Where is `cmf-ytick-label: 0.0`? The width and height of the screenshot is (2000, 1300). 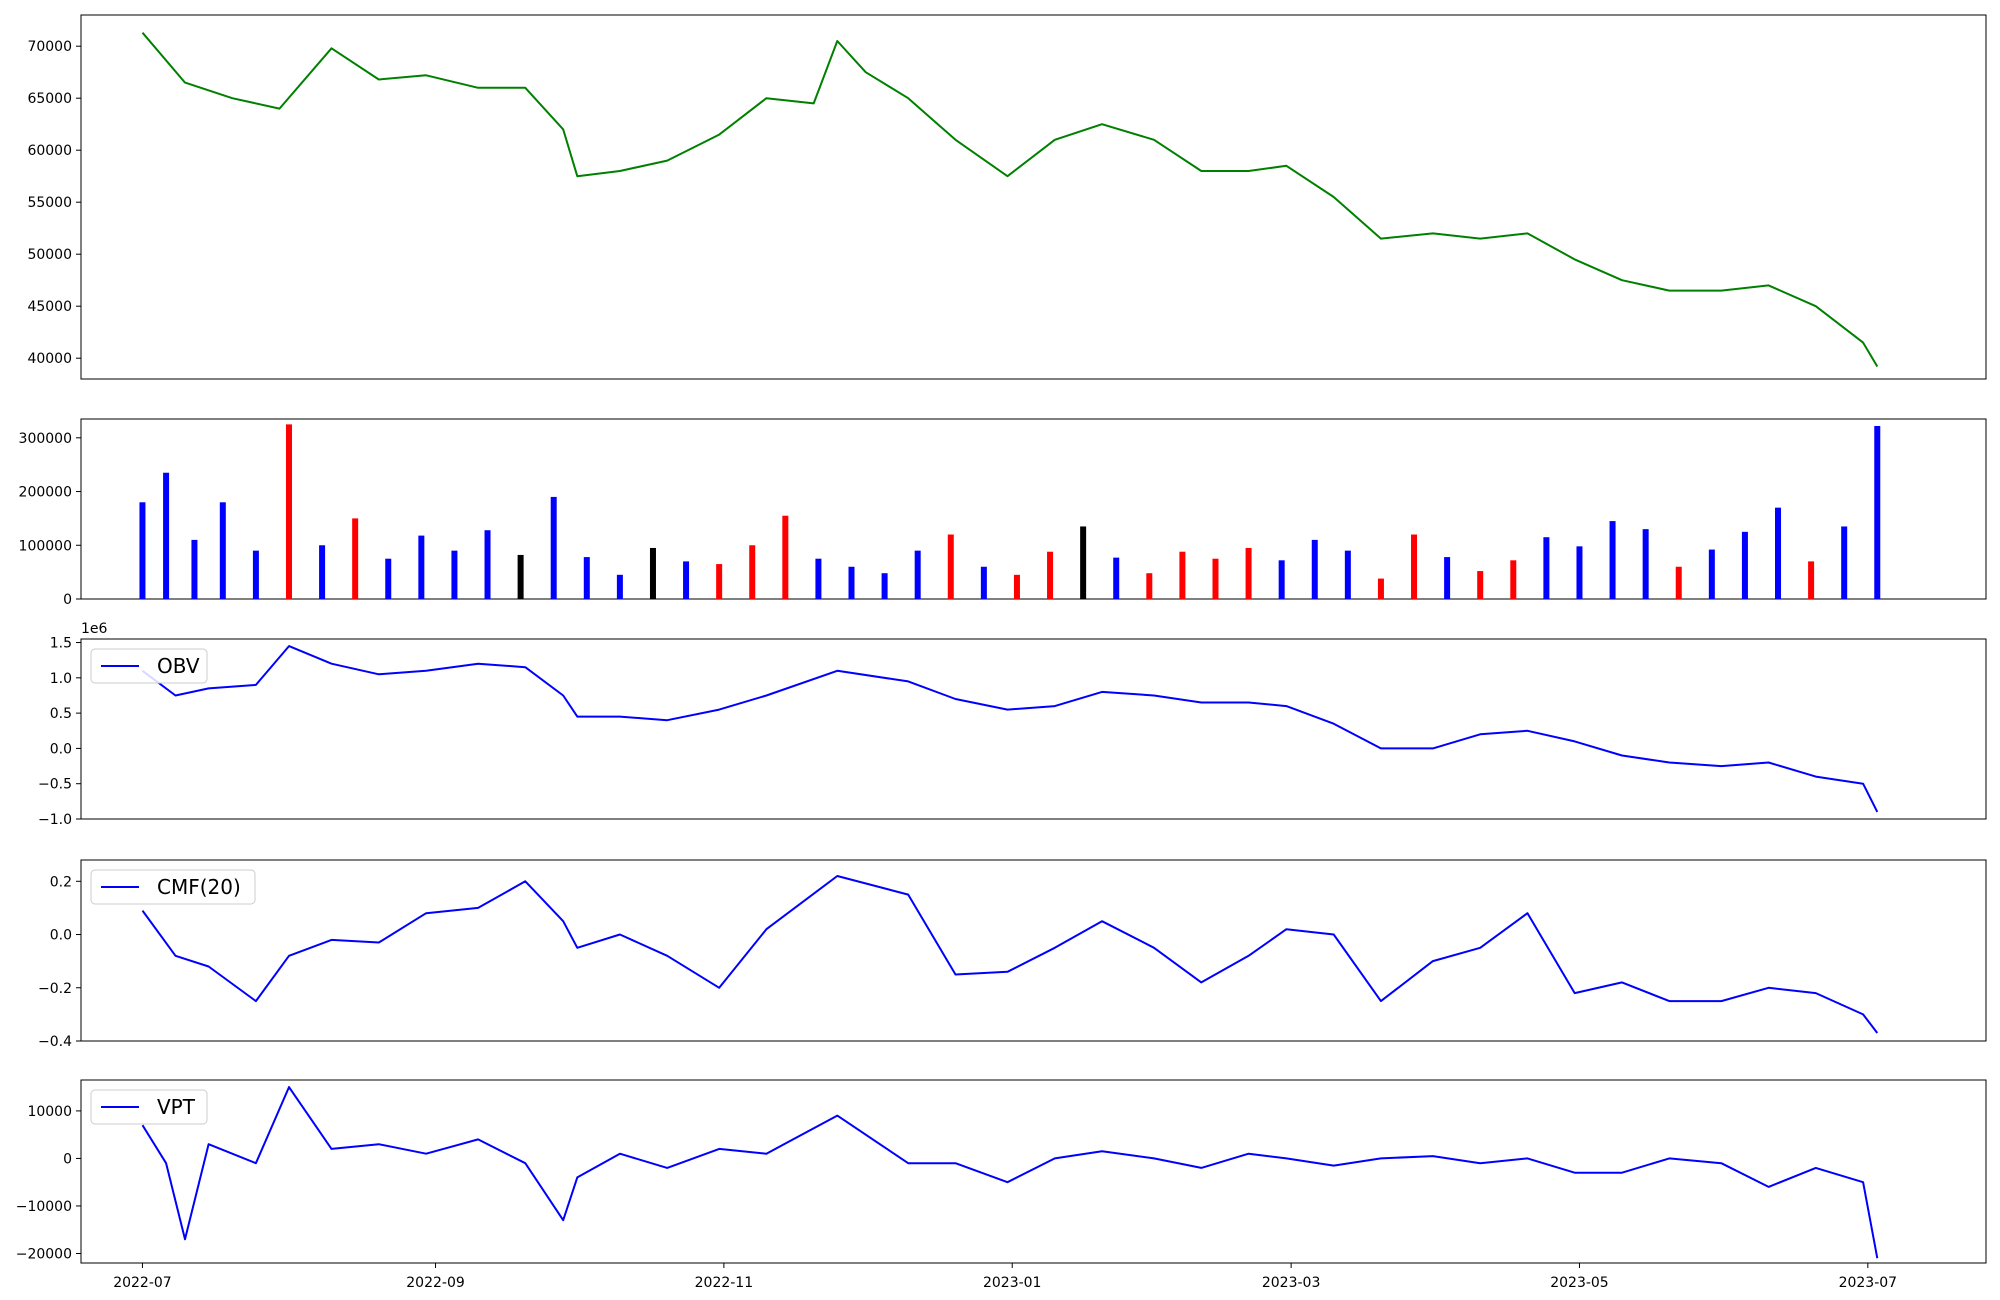 cmf-ytick-label: 0.0 is located at coordinates (61, 936).